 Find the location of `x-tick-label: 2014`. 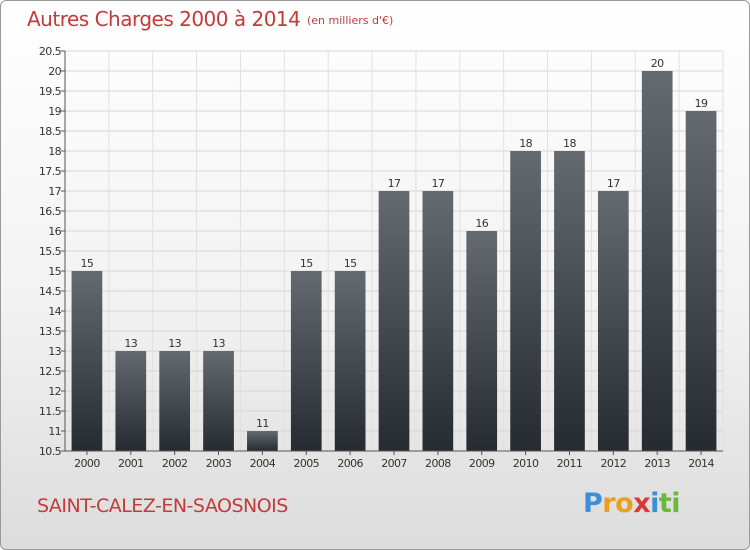

x-tick-label: 2014 is located at coordinates (701, 463).